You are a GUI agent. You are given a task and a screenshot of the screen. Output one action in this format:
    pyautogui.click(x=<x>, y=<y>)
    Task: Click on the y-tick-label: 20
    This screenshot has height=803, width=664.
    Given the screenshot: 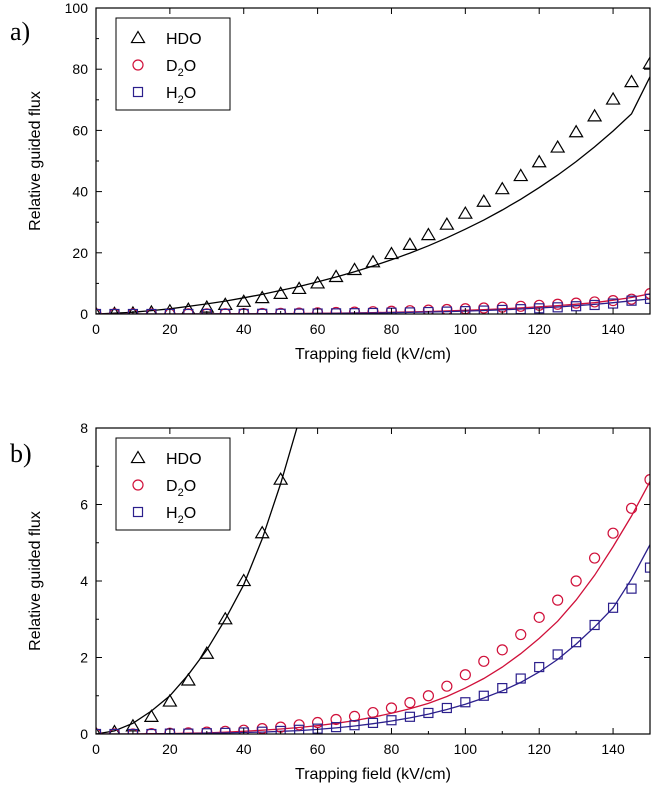 What is the action you would take?
    pyautogui.click(x=80, y=253)
    